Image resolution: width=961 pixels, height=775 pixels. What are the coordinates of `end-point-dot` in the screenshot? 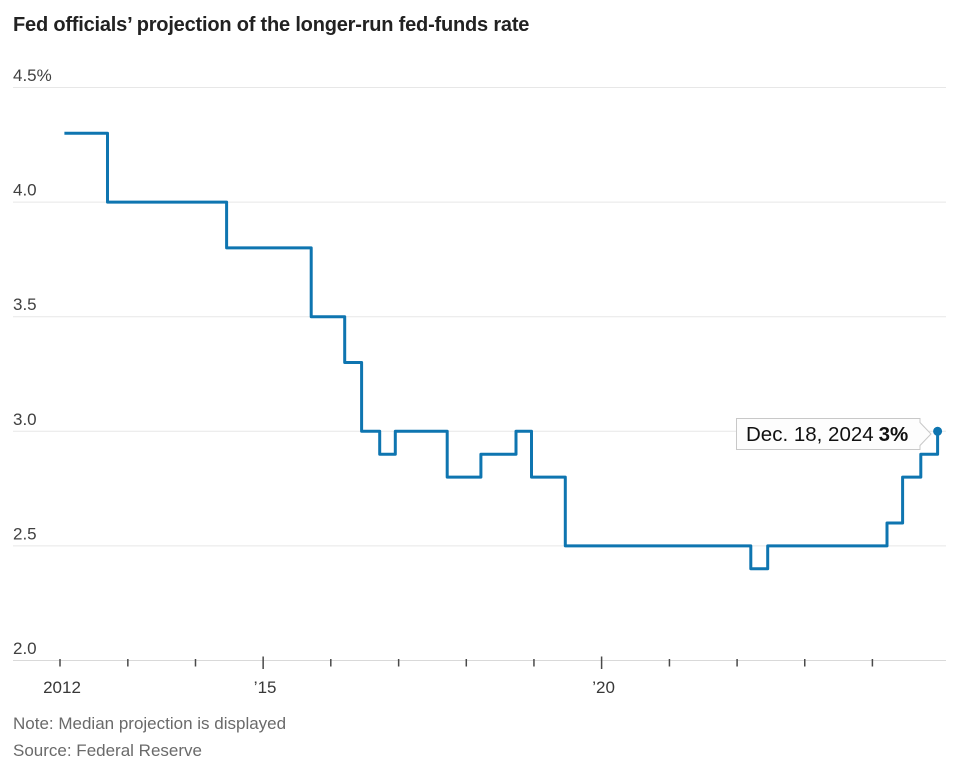 It's located at (938, 431).